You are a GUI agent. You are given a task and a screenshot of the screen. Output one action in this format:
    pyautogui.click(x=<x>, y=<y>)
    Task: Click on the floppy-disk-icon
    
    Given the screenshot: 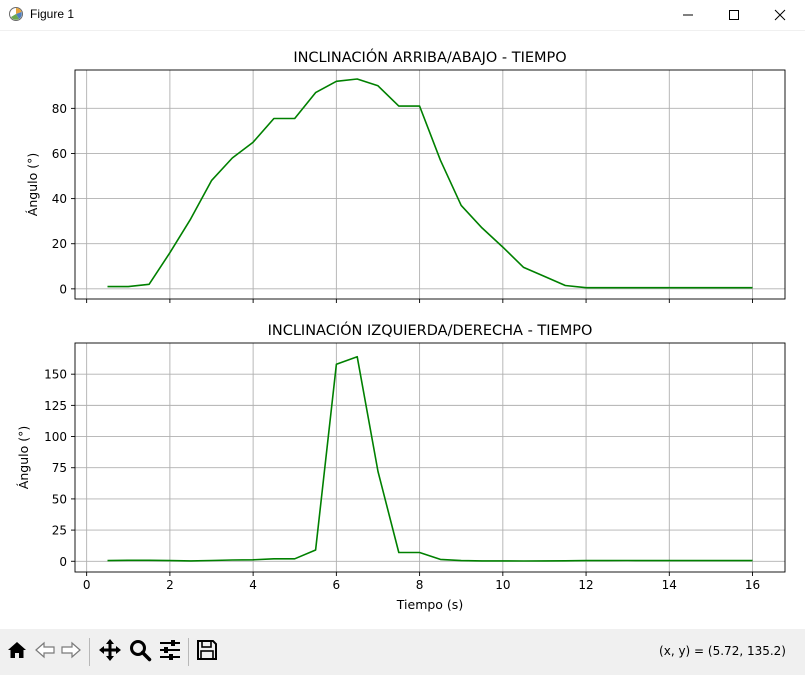 What is the action you would take?
    pyautogui.click(x=207, y=652)
    